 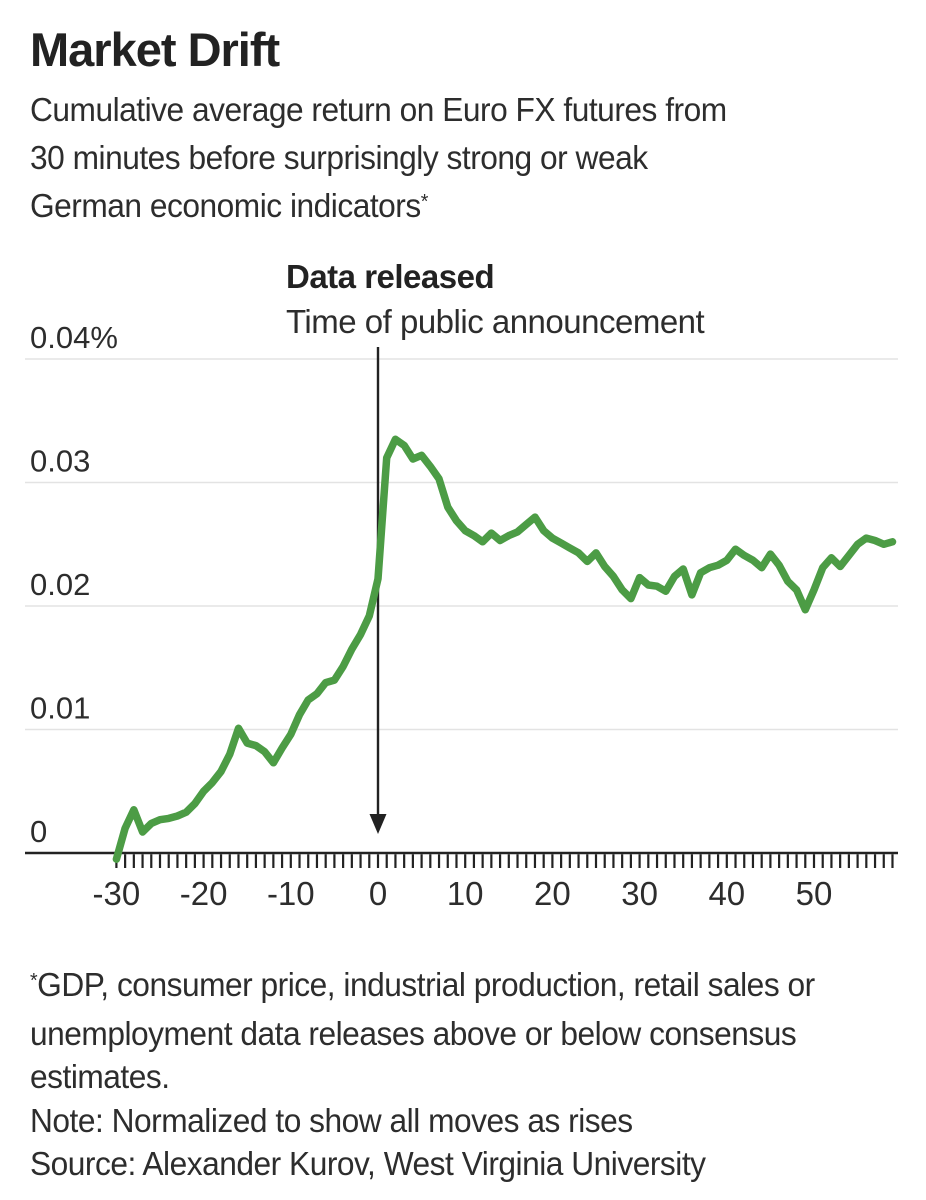 What do you see at coordinates (378, 824) in the screenshot?
I see `announcement-arrow-head` at bounding box center [378, 824].